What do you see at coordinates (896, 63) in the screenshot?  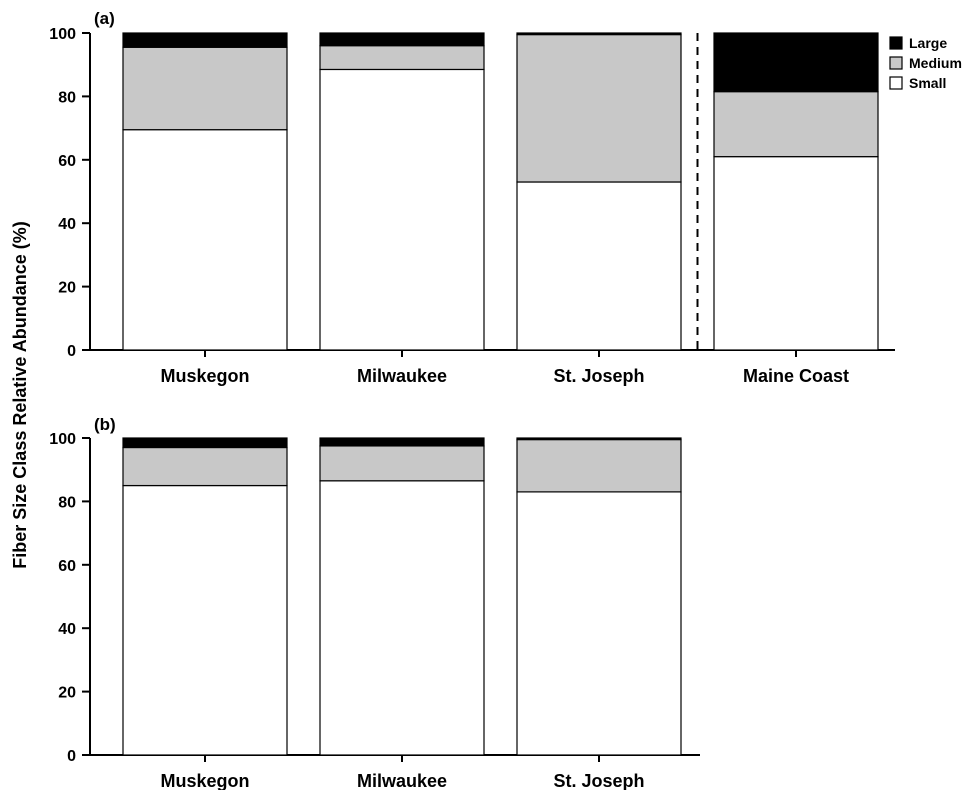 I see `legend-swatch-medium` at bounding box center [896, 63].